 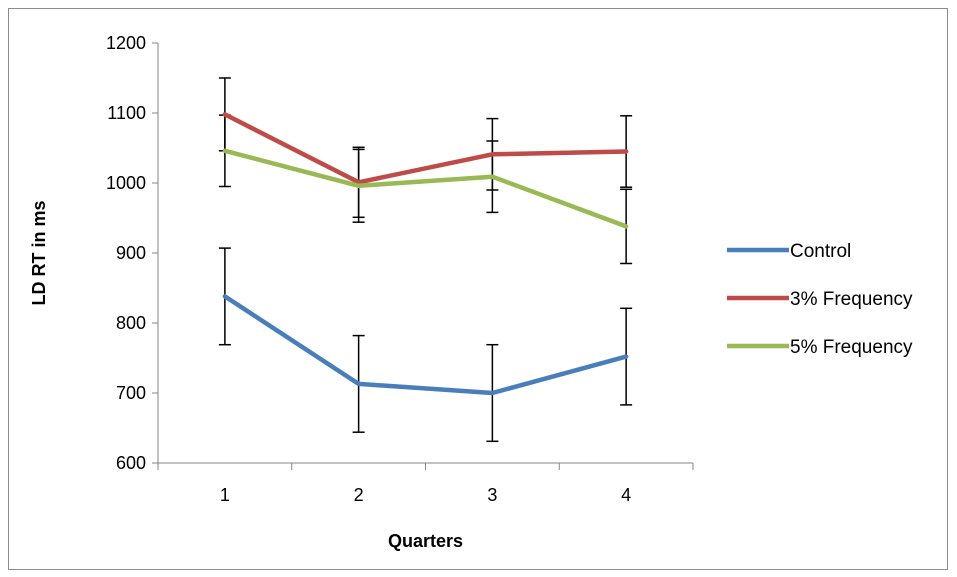 What do you see at coordinates (225, 495) in the screenshot?
I see `x-tick-label: 1` at bounding box center [225, 495].